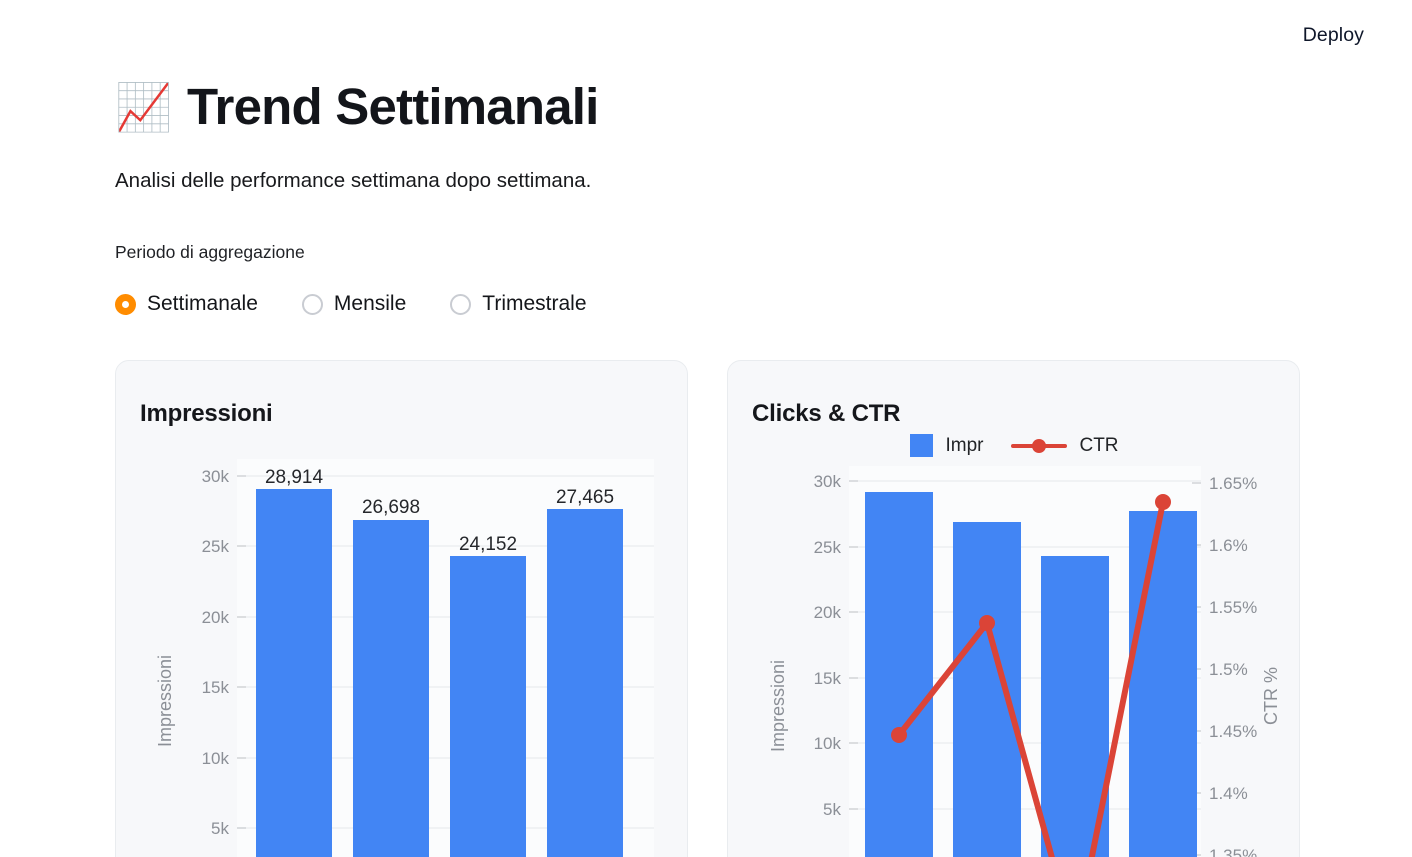 The width and height of the screenshot is (1412, 857). Describe the element at coordinates (294, 477) in the screenshot. I see `bar-value-1: 28,914` at that location.